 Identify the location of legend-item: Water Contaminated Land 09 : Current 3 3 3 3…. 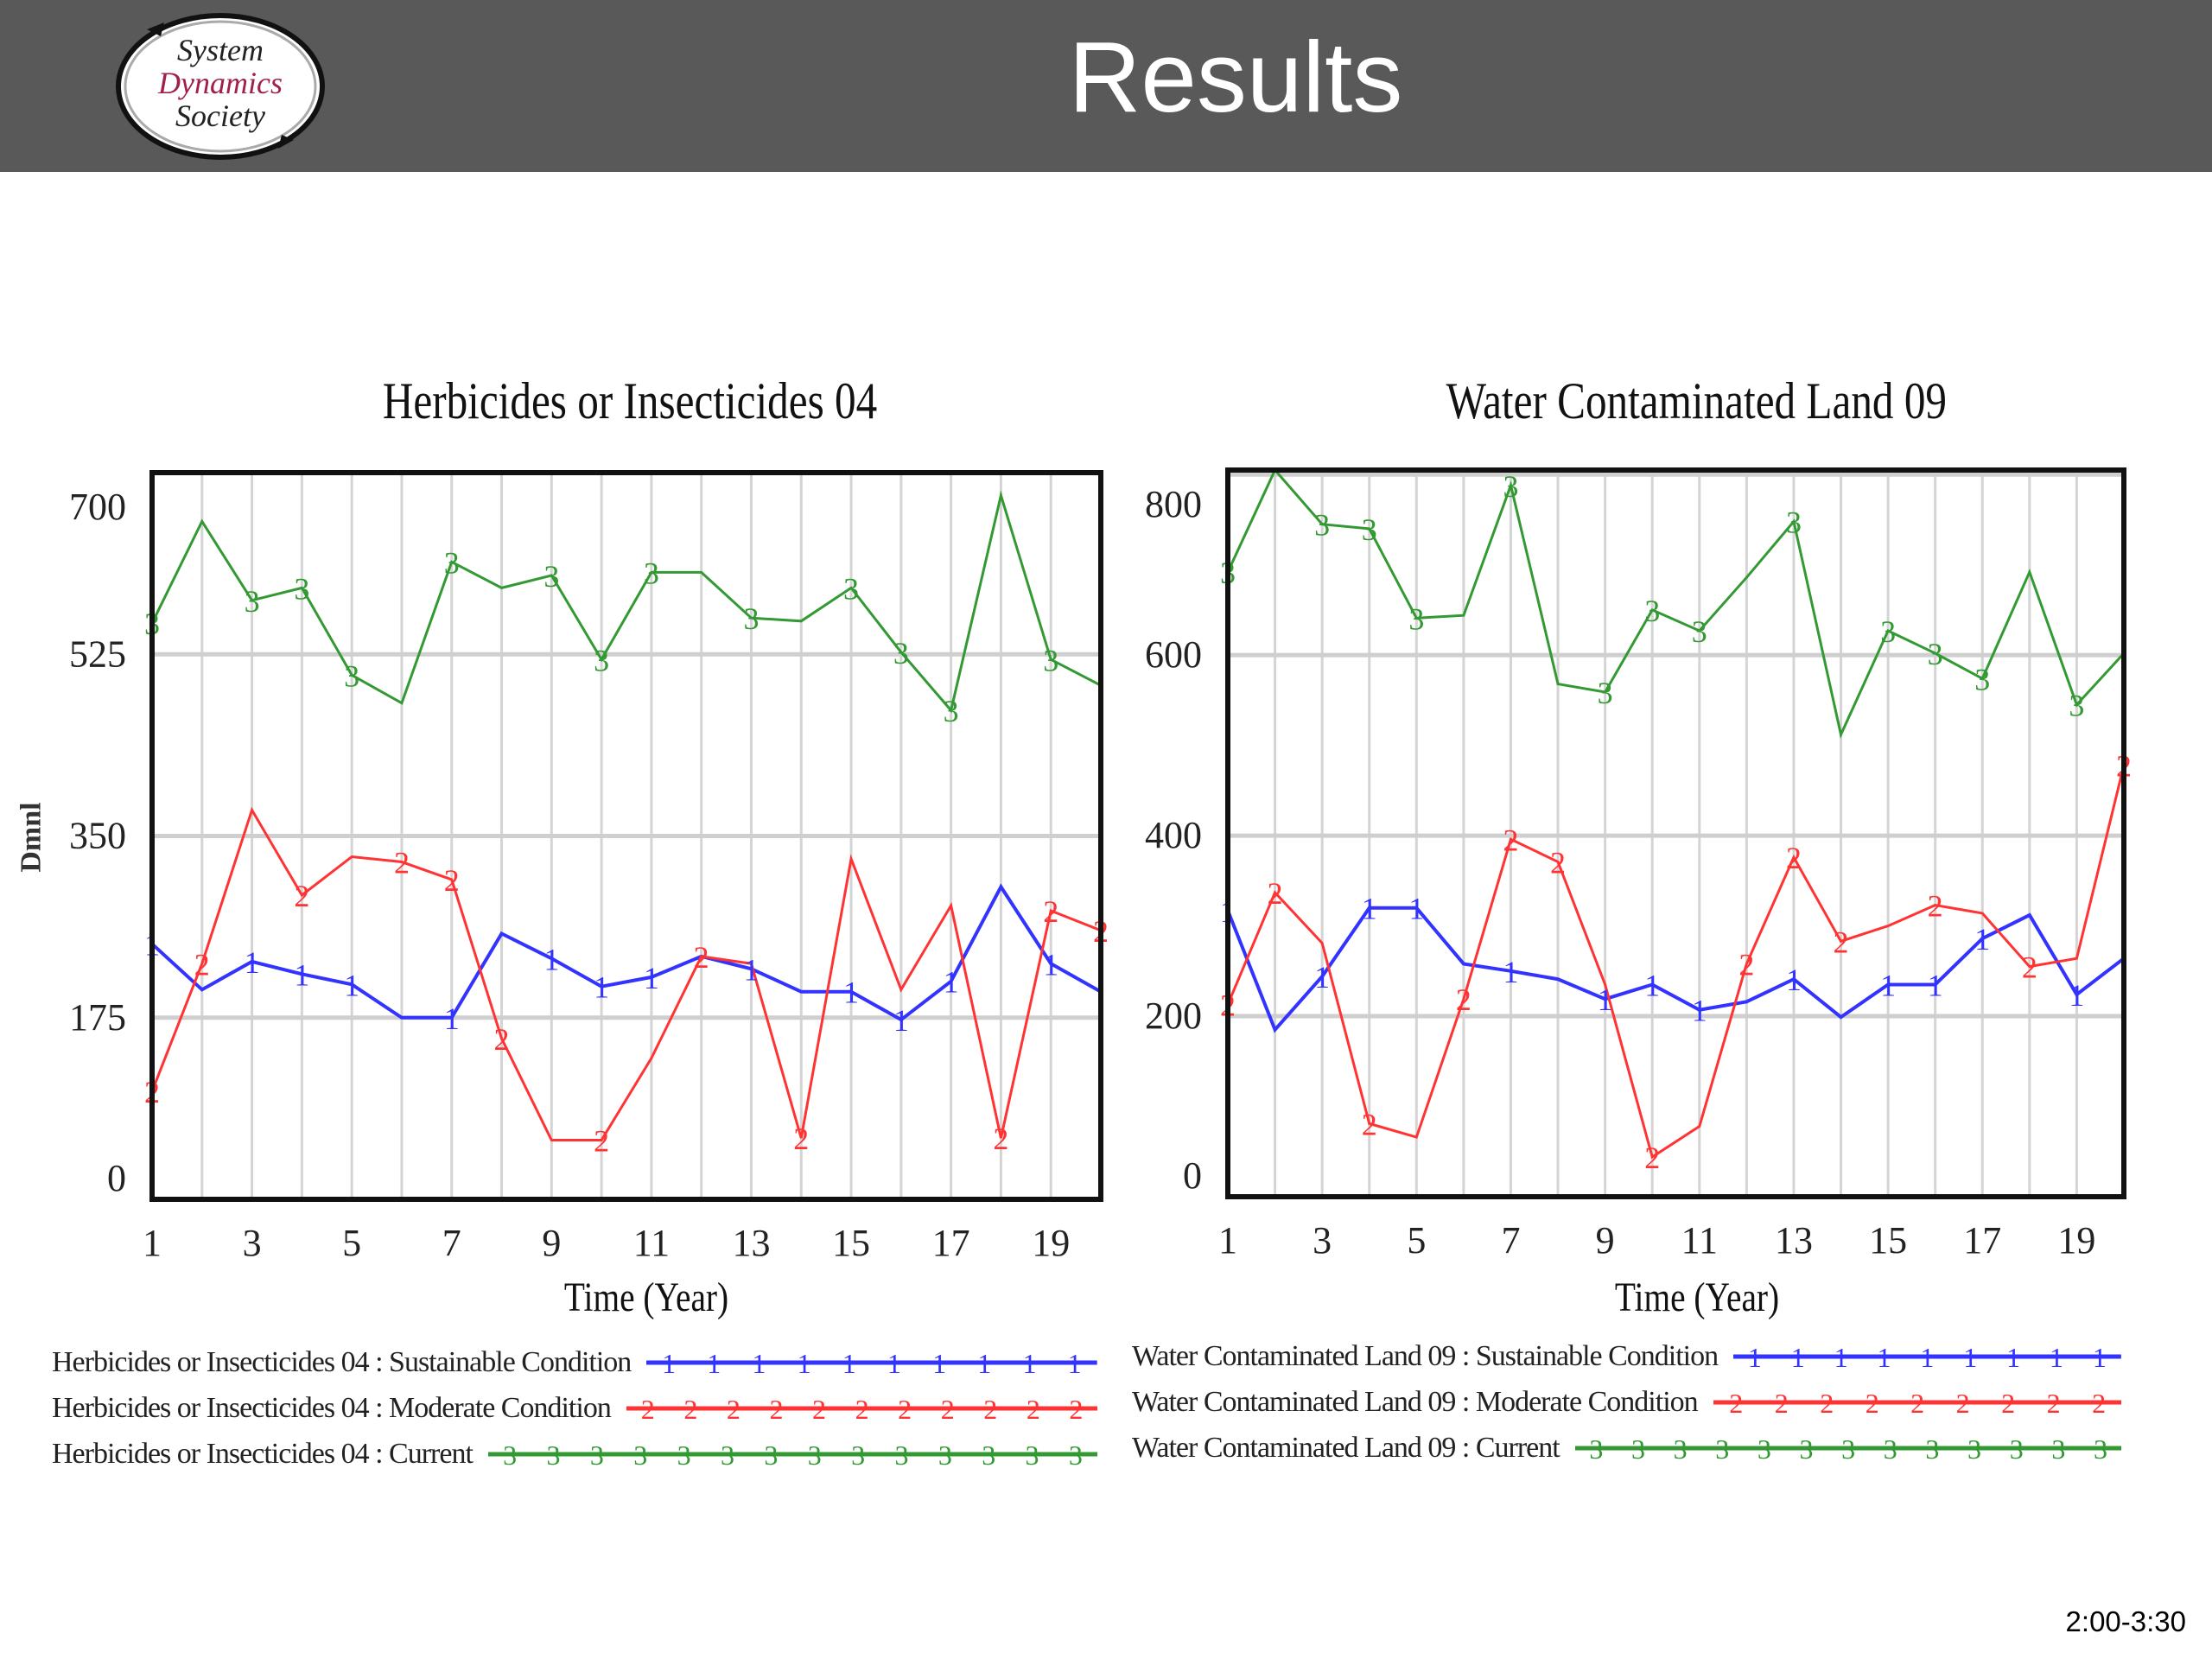
(1626, 1448).